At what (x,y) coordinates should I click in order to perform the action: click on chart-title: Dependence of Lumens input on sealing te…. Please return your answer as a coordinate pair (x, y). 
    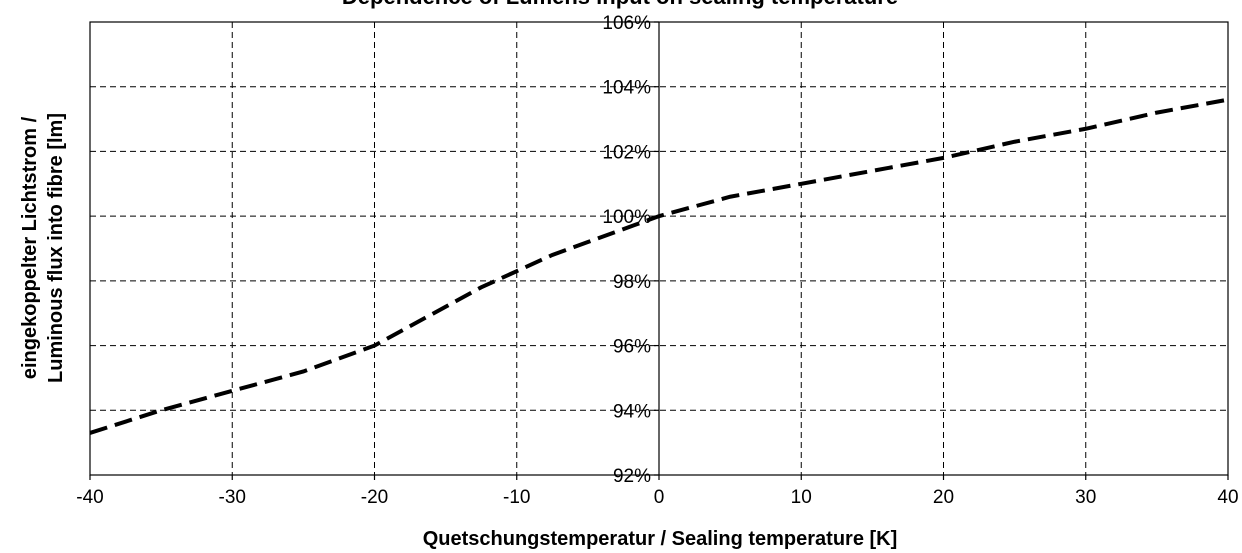
    Looking at the image, I should click on (620, 4).